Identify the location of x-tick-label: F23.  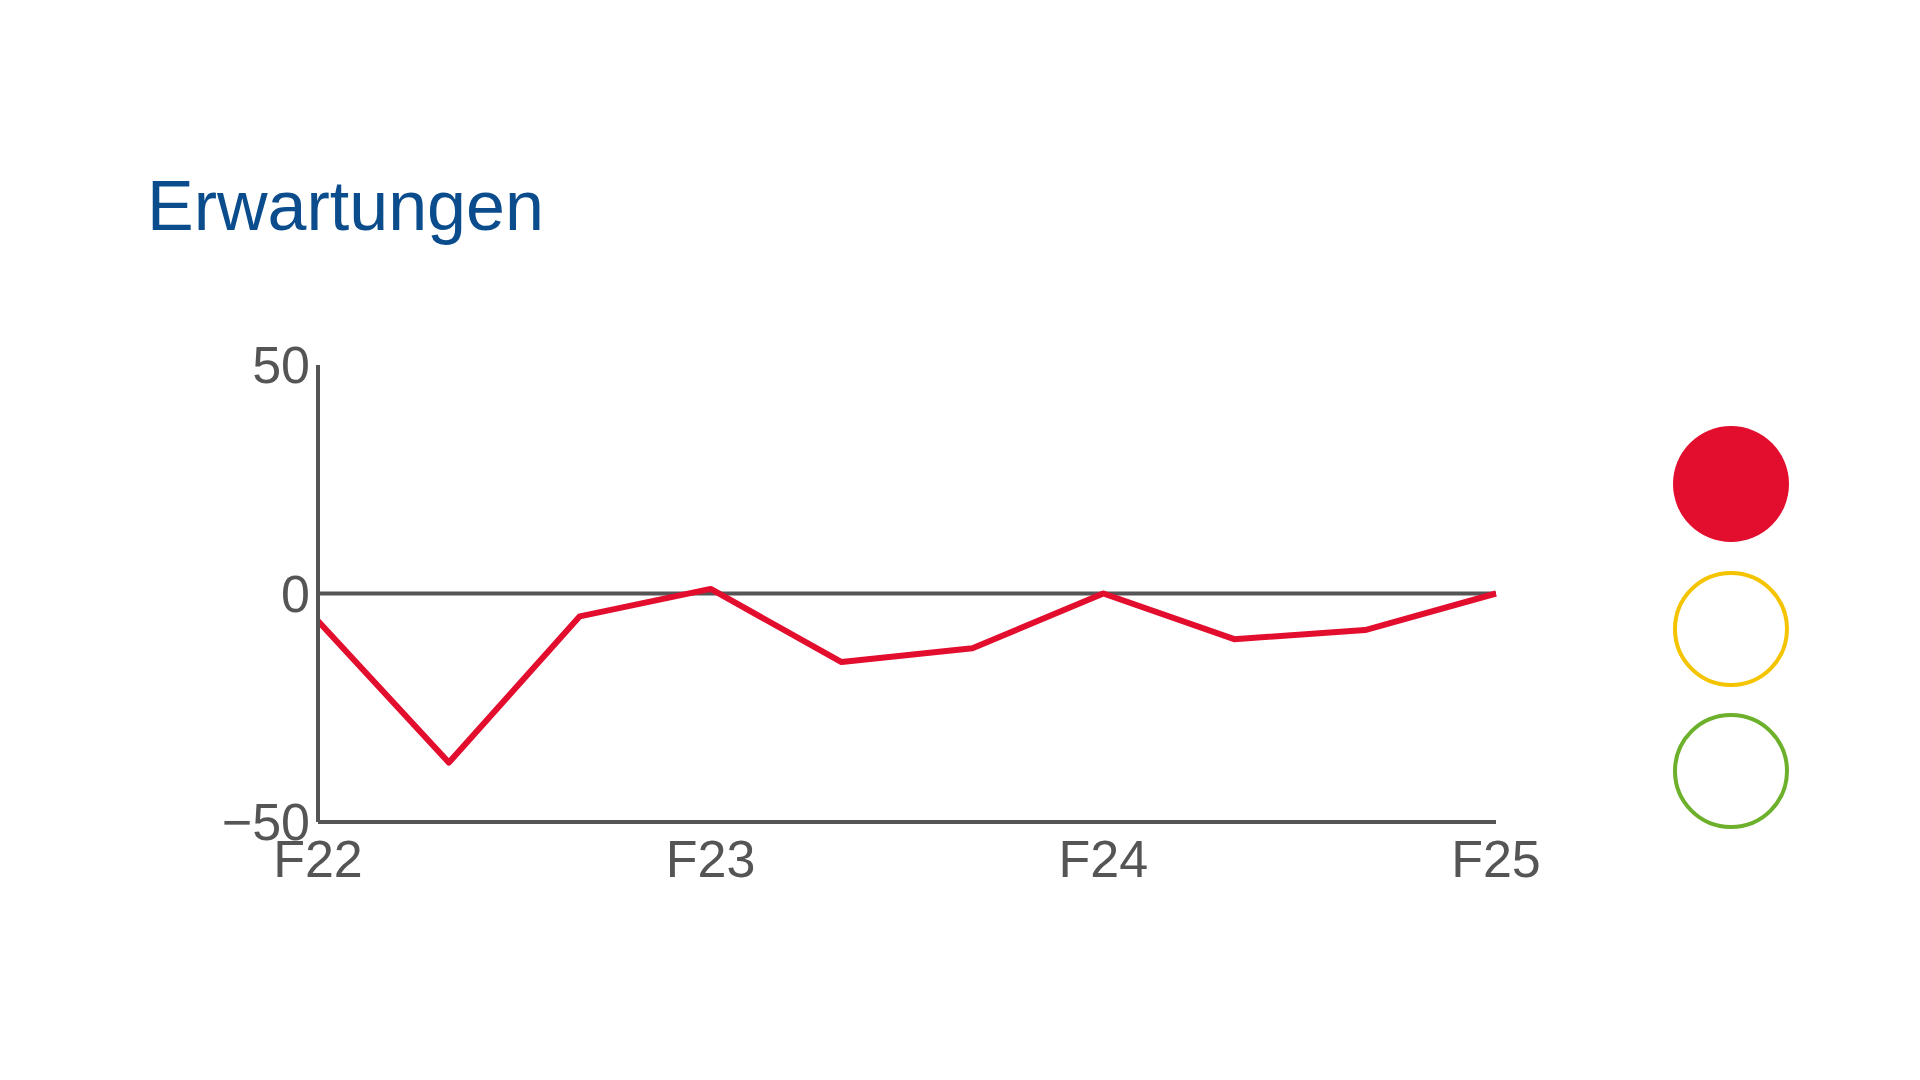
(710, 858).